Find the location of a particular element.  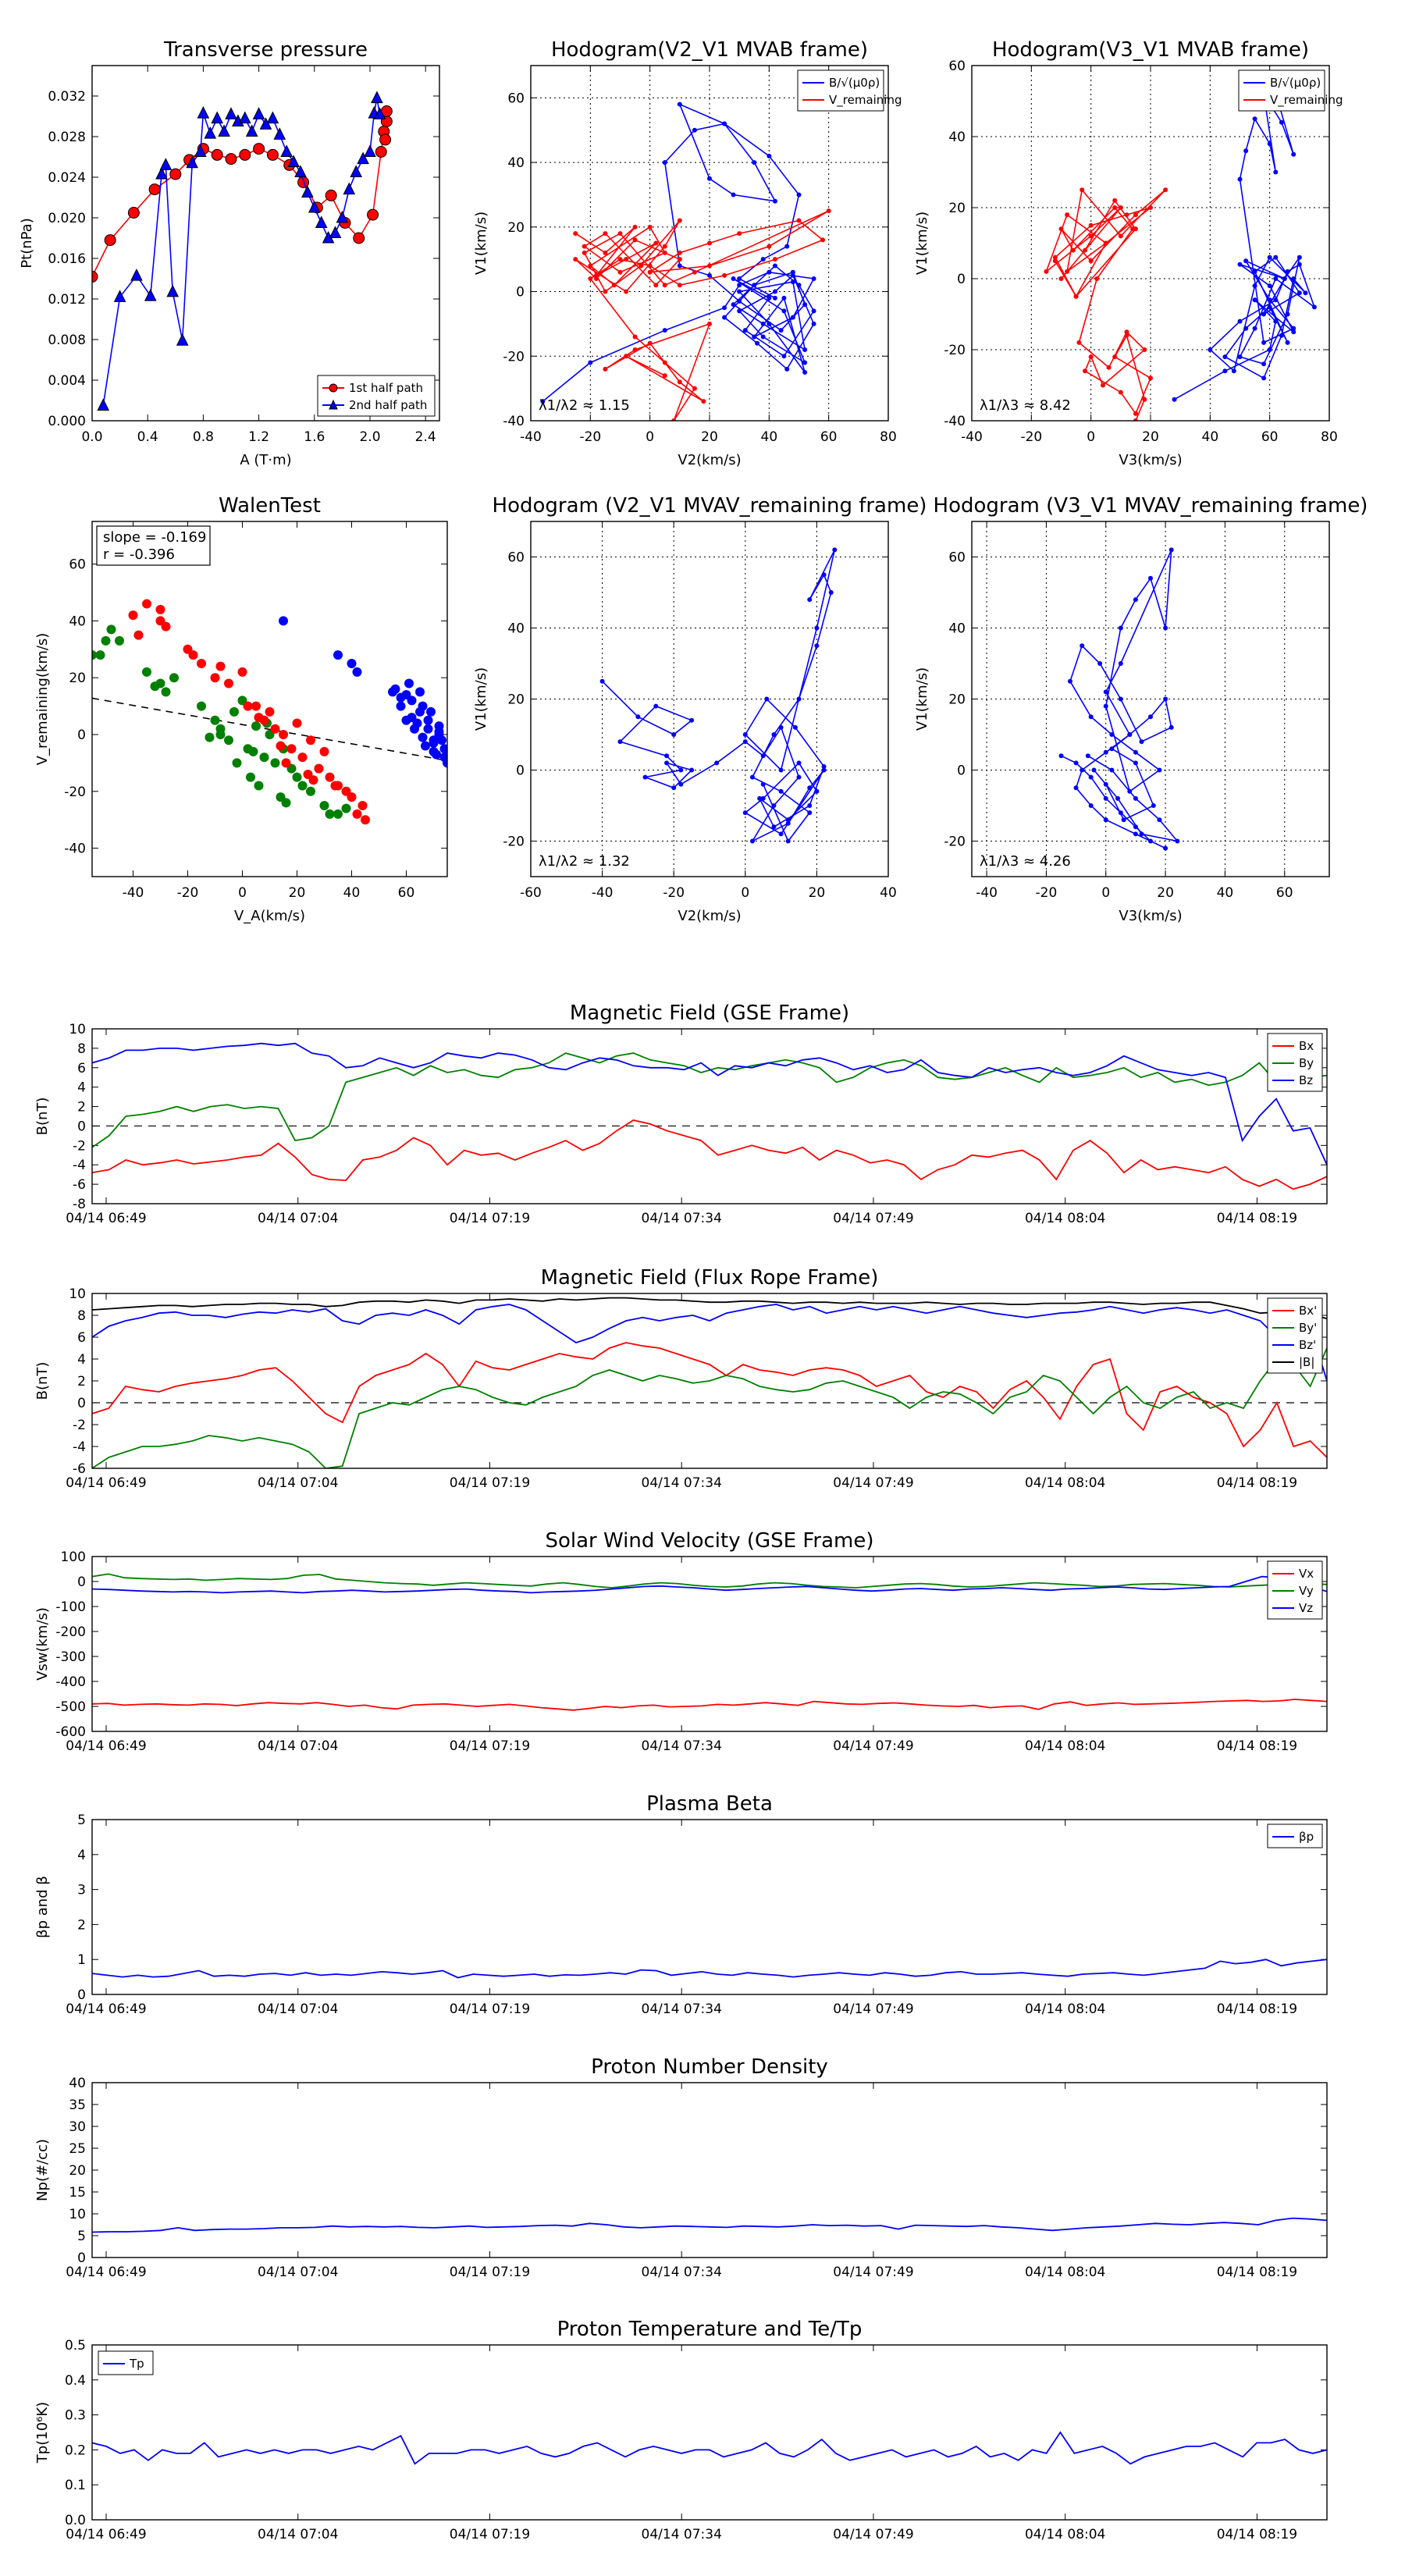

legend-label: |B| is located at coordinates (1306, 1362).